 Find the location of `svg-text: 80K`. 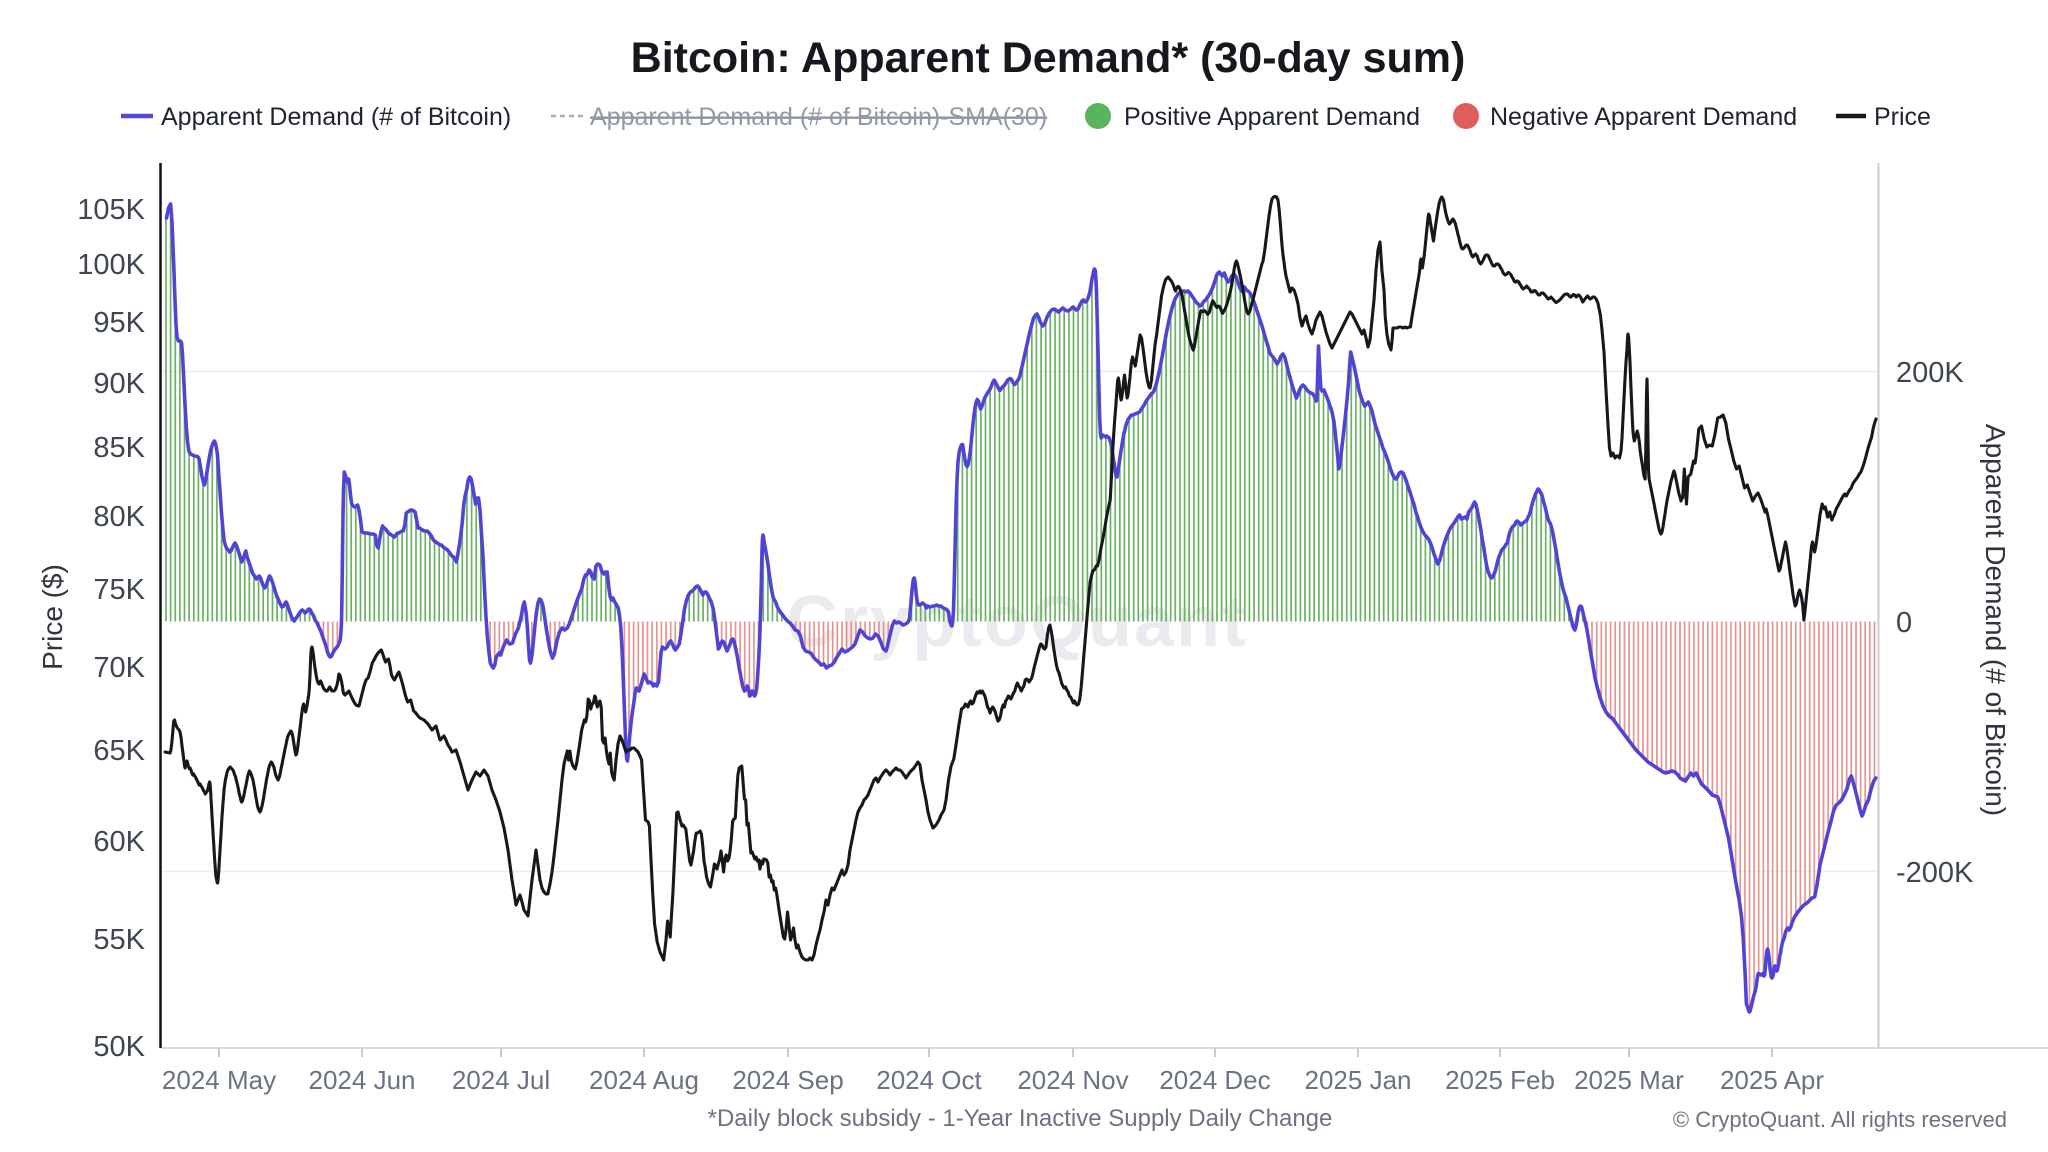

svg-text: 80K is located at coordinates (119, 517).